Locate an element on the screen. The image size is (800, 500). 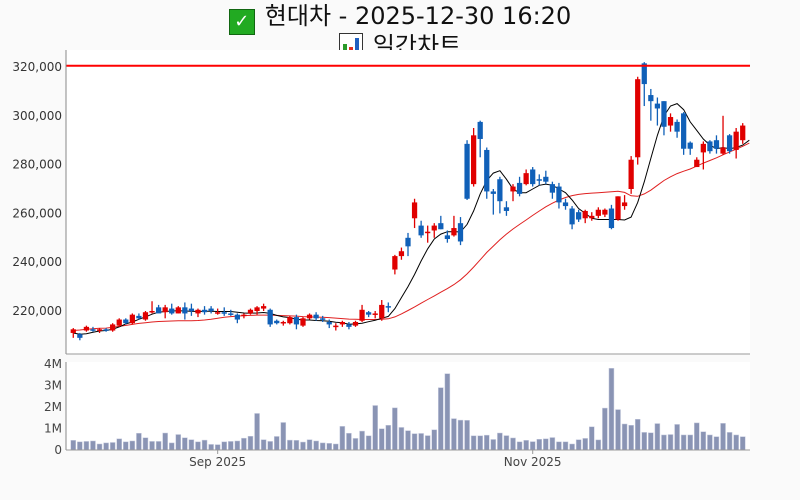
volume-tick-label: 3M is located at coordinates (53, 386).